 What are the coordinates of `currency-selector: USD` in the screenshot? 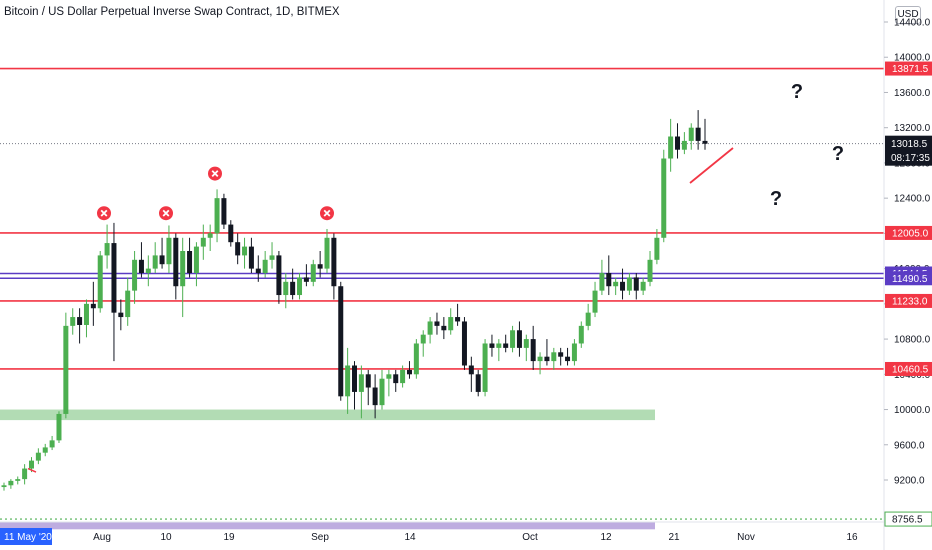 It's located at (908, 15).